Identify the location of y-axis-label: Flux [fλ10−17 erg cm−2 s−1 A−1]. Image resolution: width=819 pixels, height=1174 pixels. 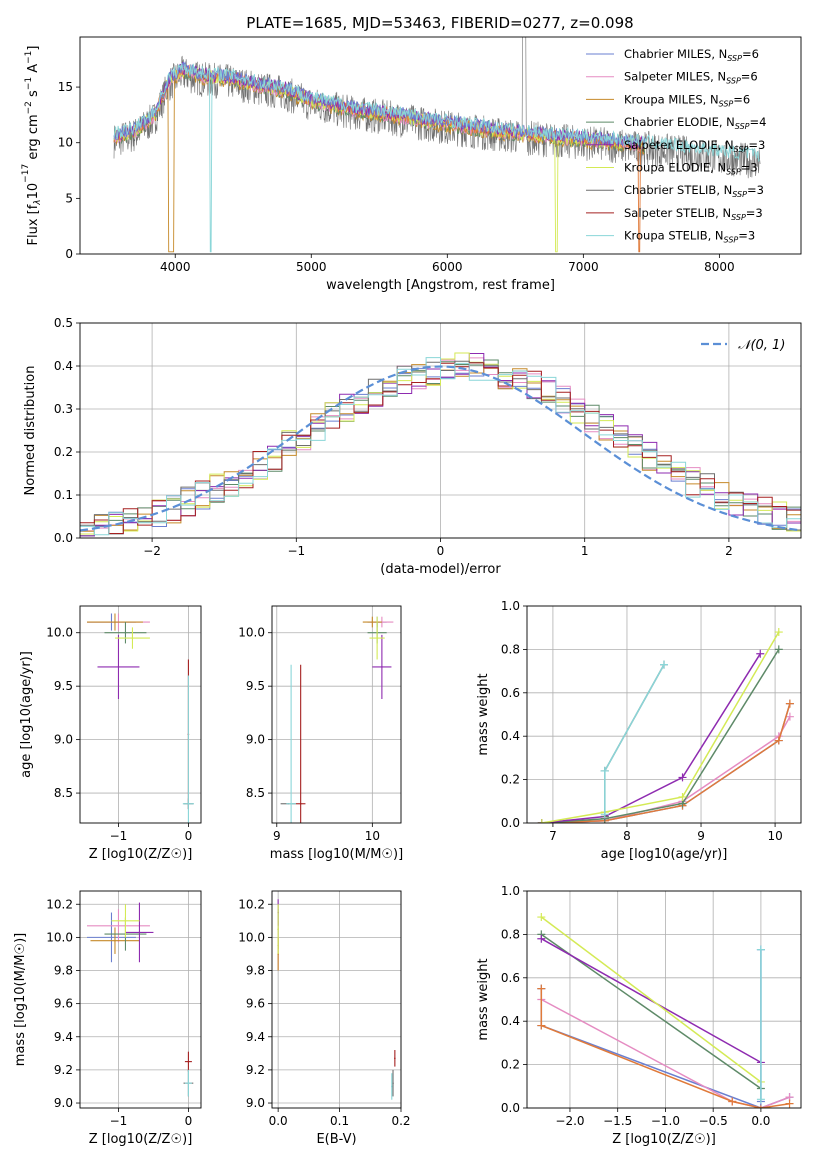
(32, 146).